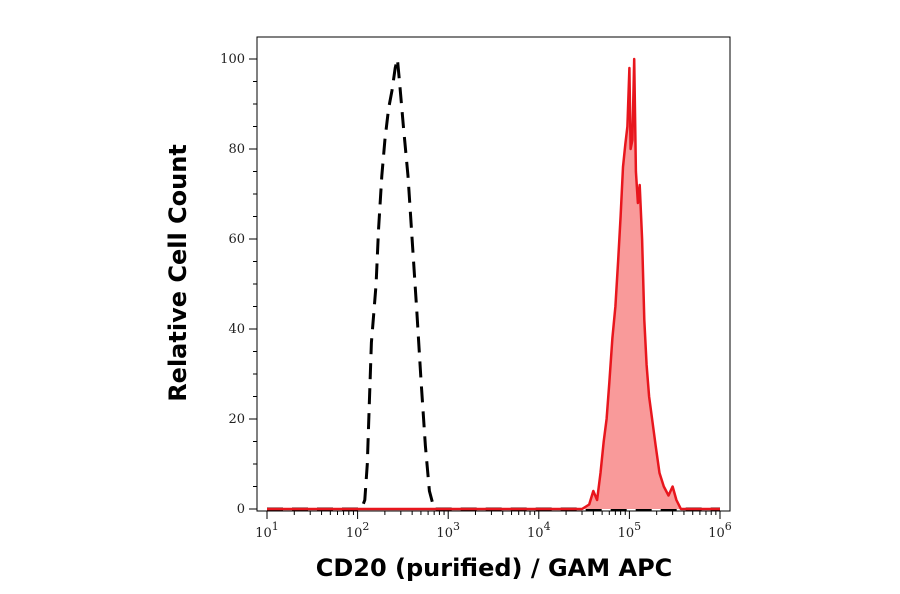 This screenshot has height=594, width=900. Describe the element at coordinates (539, 530) in the screenshot. I see `x-tick-label: 10⁴` at that location.